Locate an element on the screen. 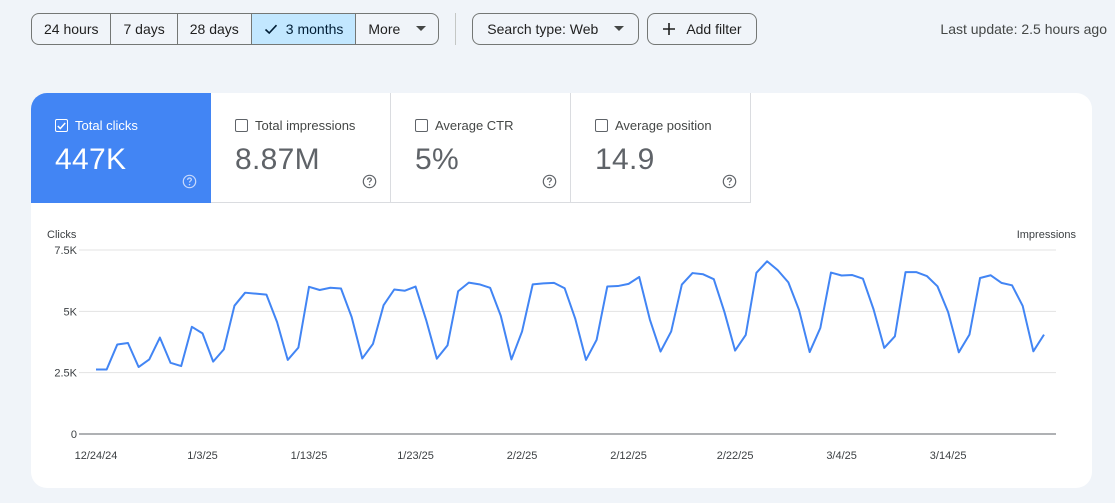 The image size is (1115, 503). x-tick-label: 2/2/25 is located at coordinates (522, 456).